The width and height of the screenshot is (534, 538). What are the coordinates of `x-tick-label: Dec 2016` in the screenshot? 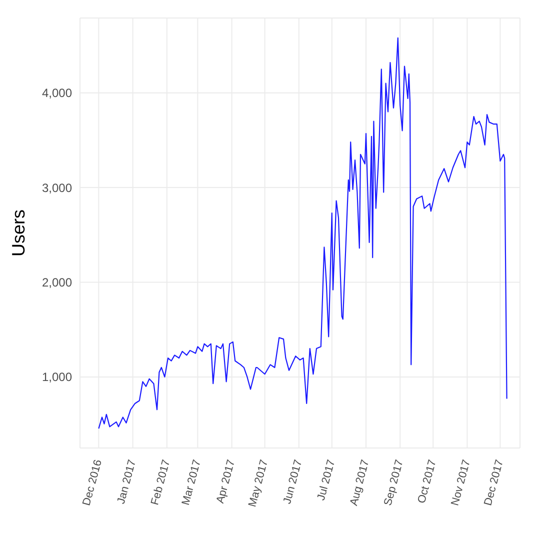 It's located at (92, 483).